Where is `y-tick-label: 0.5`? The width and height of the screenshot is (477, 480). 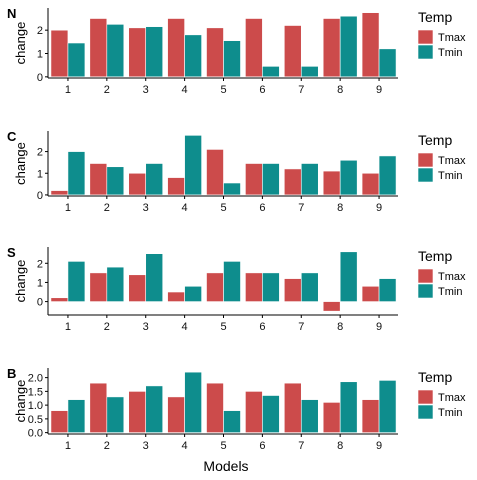
y-tick-label: 0.5 is located at coordinates (35, 420).